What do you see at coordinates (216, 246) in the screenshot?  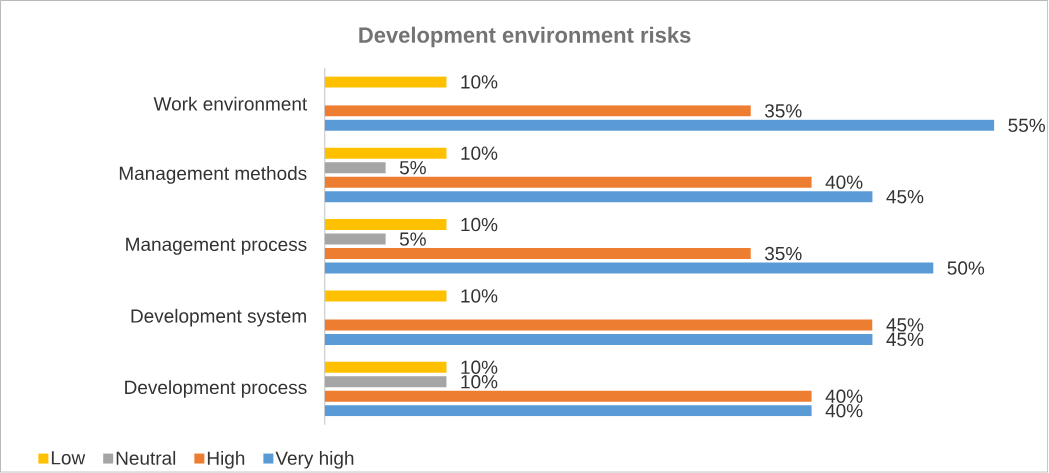 I see `y-tick-label: Management process` at bounding box center [216, 246].